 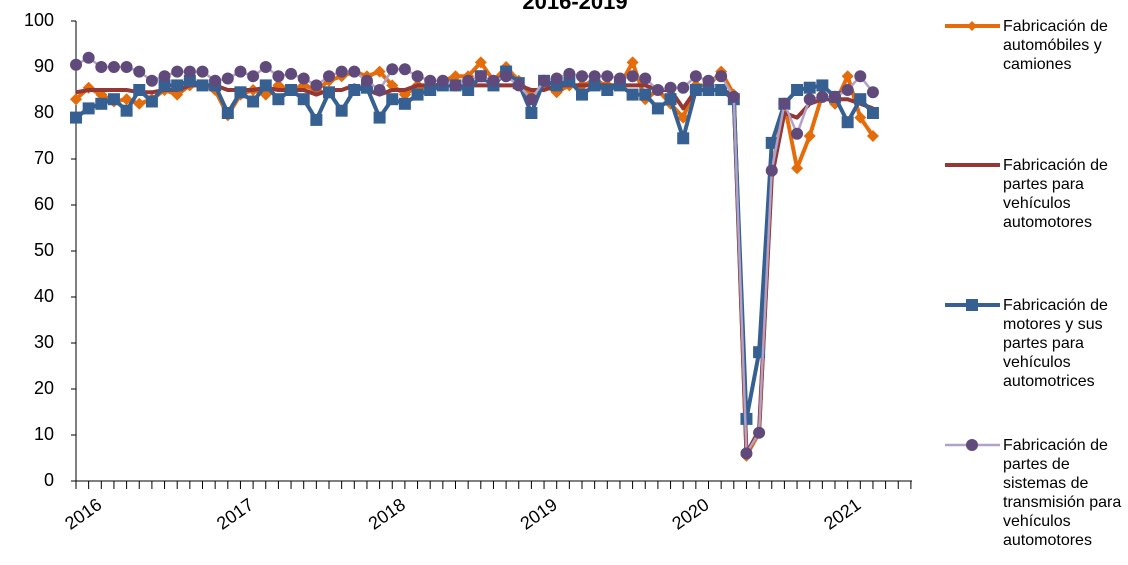 I want to click on y-tick-label: 20, so click(x=44, y=388).